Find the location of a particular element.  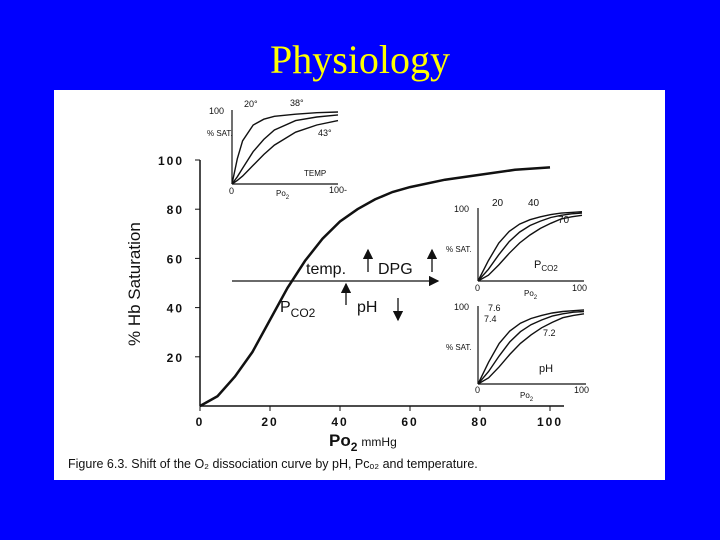

main-xtick-label-100: 100 is located at coordinates (550, 422).